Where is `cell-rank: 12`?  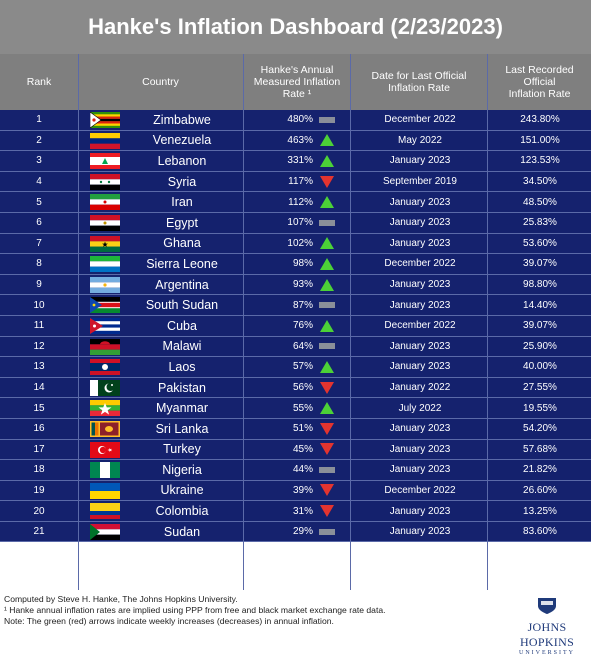 cell-rank: 12 is located at coordinates (39, 346).